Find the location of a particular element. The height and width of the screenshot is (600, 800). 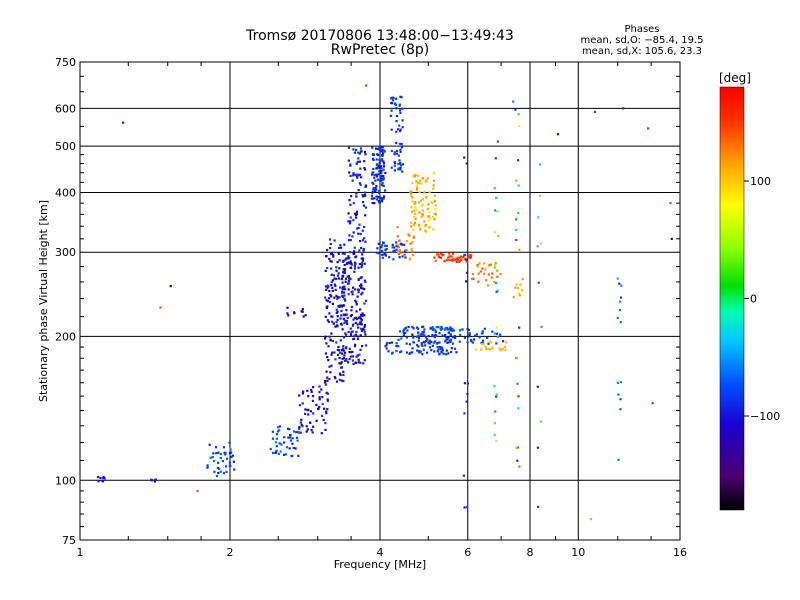

y-tick-label: 200 is located at coordinates (65, 336).